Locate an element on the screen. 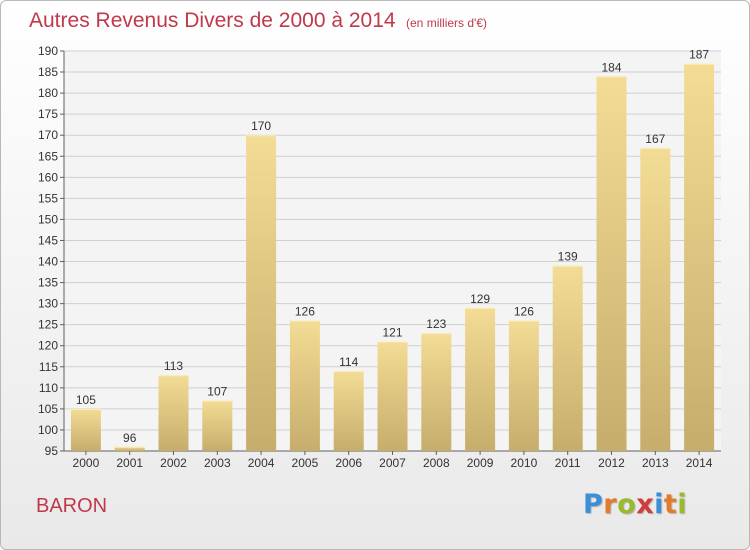 The width and height of the screenshot is (750, 550). x-tick-label: 2002 is located at coordinates (173, 463).